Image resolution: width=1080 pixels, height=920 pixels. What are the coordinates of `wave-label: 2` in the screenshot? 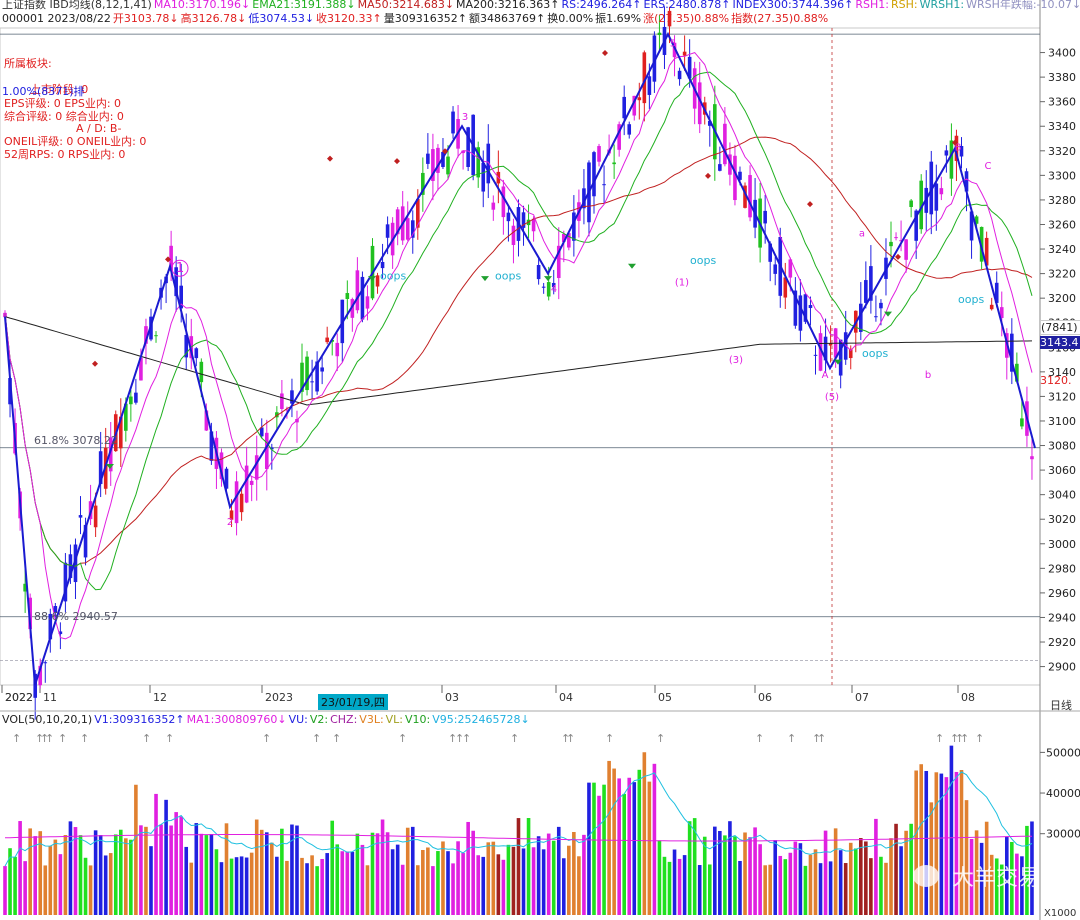 It's located at (230, 522).